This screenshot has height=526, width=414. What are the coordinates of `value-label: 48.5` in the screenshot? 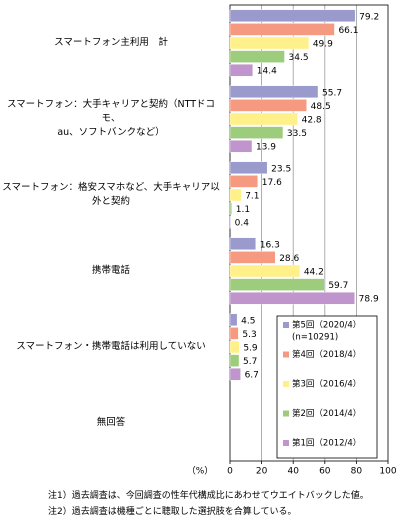 It's located at (321, 107).